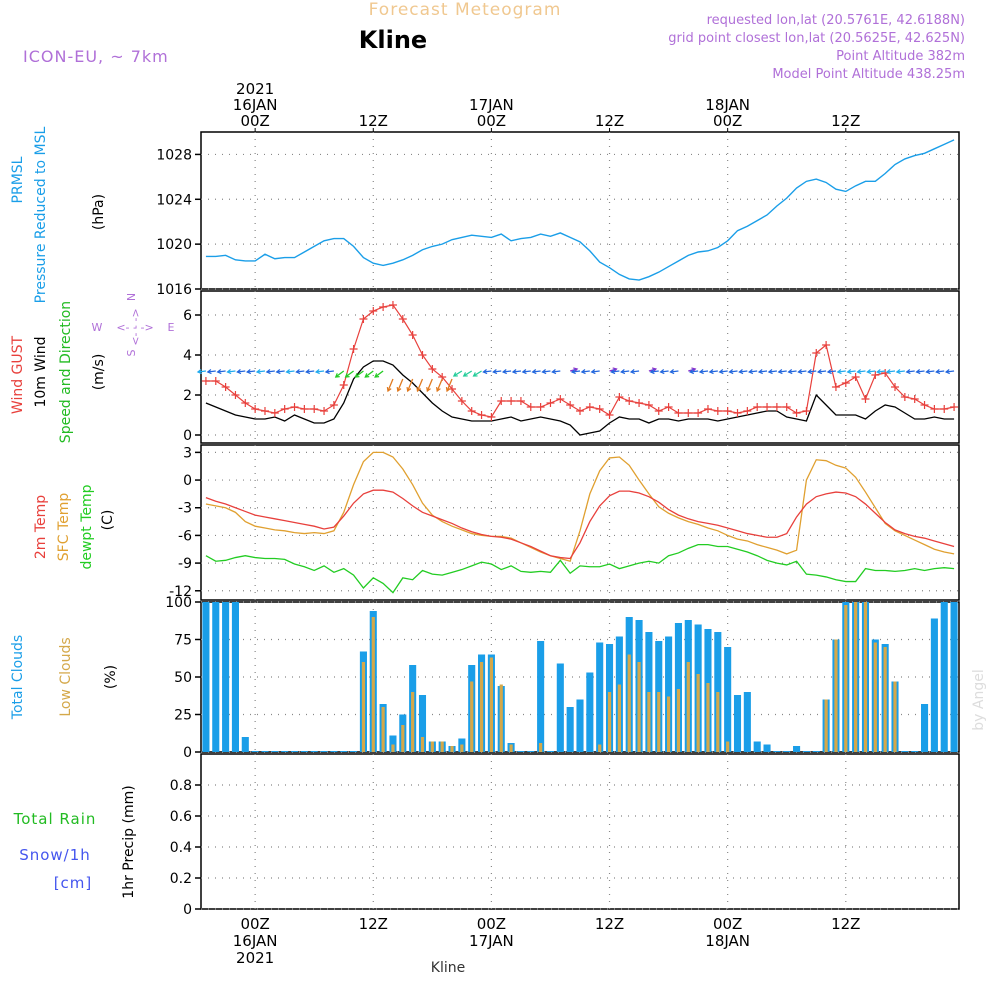  I want to click on bottom-time-label: 16JAN, so click(255, 941).